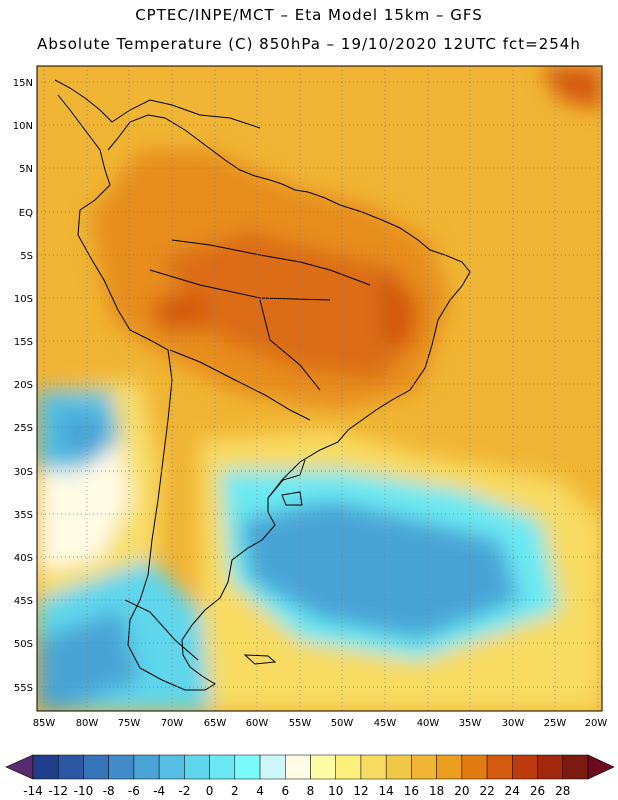 The width and height of the screenshot is (618, 800). What do you see at coordinates (84, 791) in the screenshot?
I see `colorbar-tick-label: -10` at bounding box center [84, 791].